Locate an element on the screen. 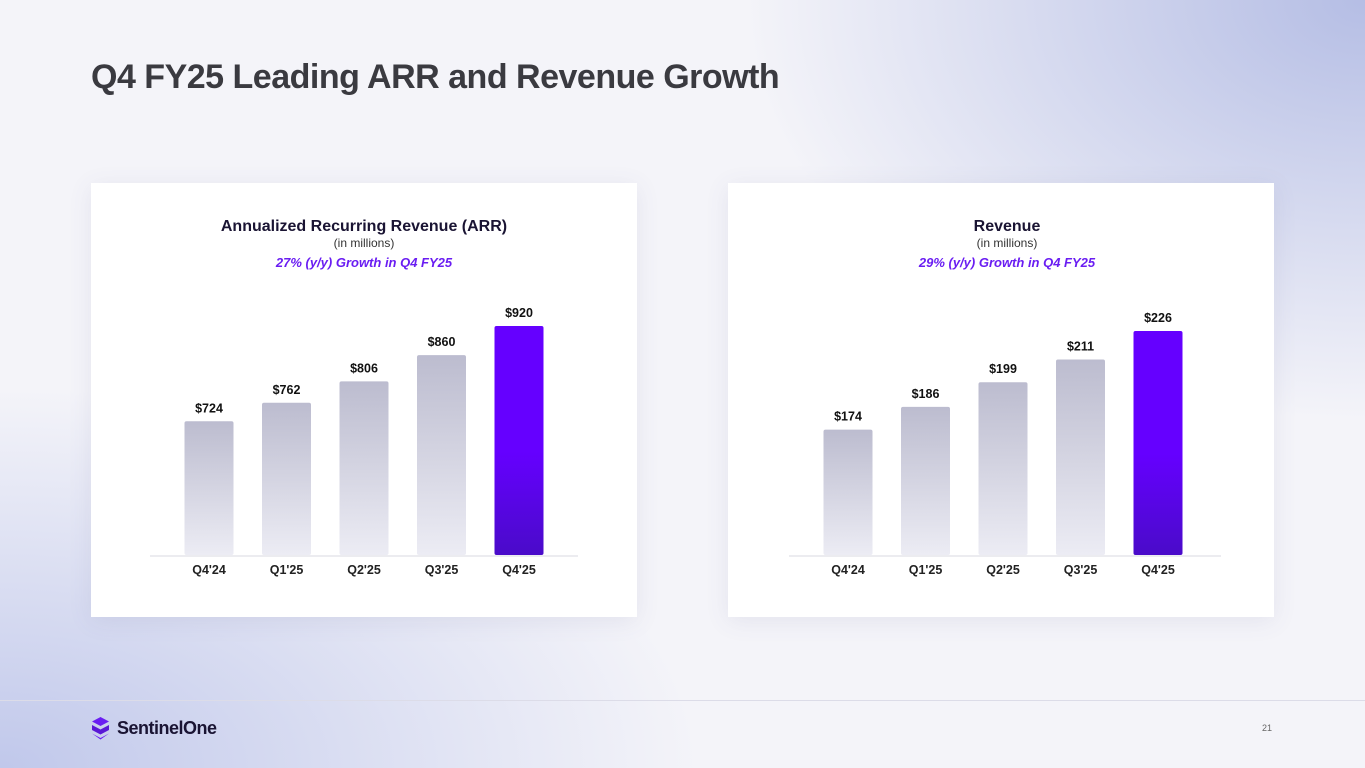 Image resolution: width=1365 pixels, height=768 pixels. revenue-category-label-0: Q4'24 is located at coordinates (848, 570).